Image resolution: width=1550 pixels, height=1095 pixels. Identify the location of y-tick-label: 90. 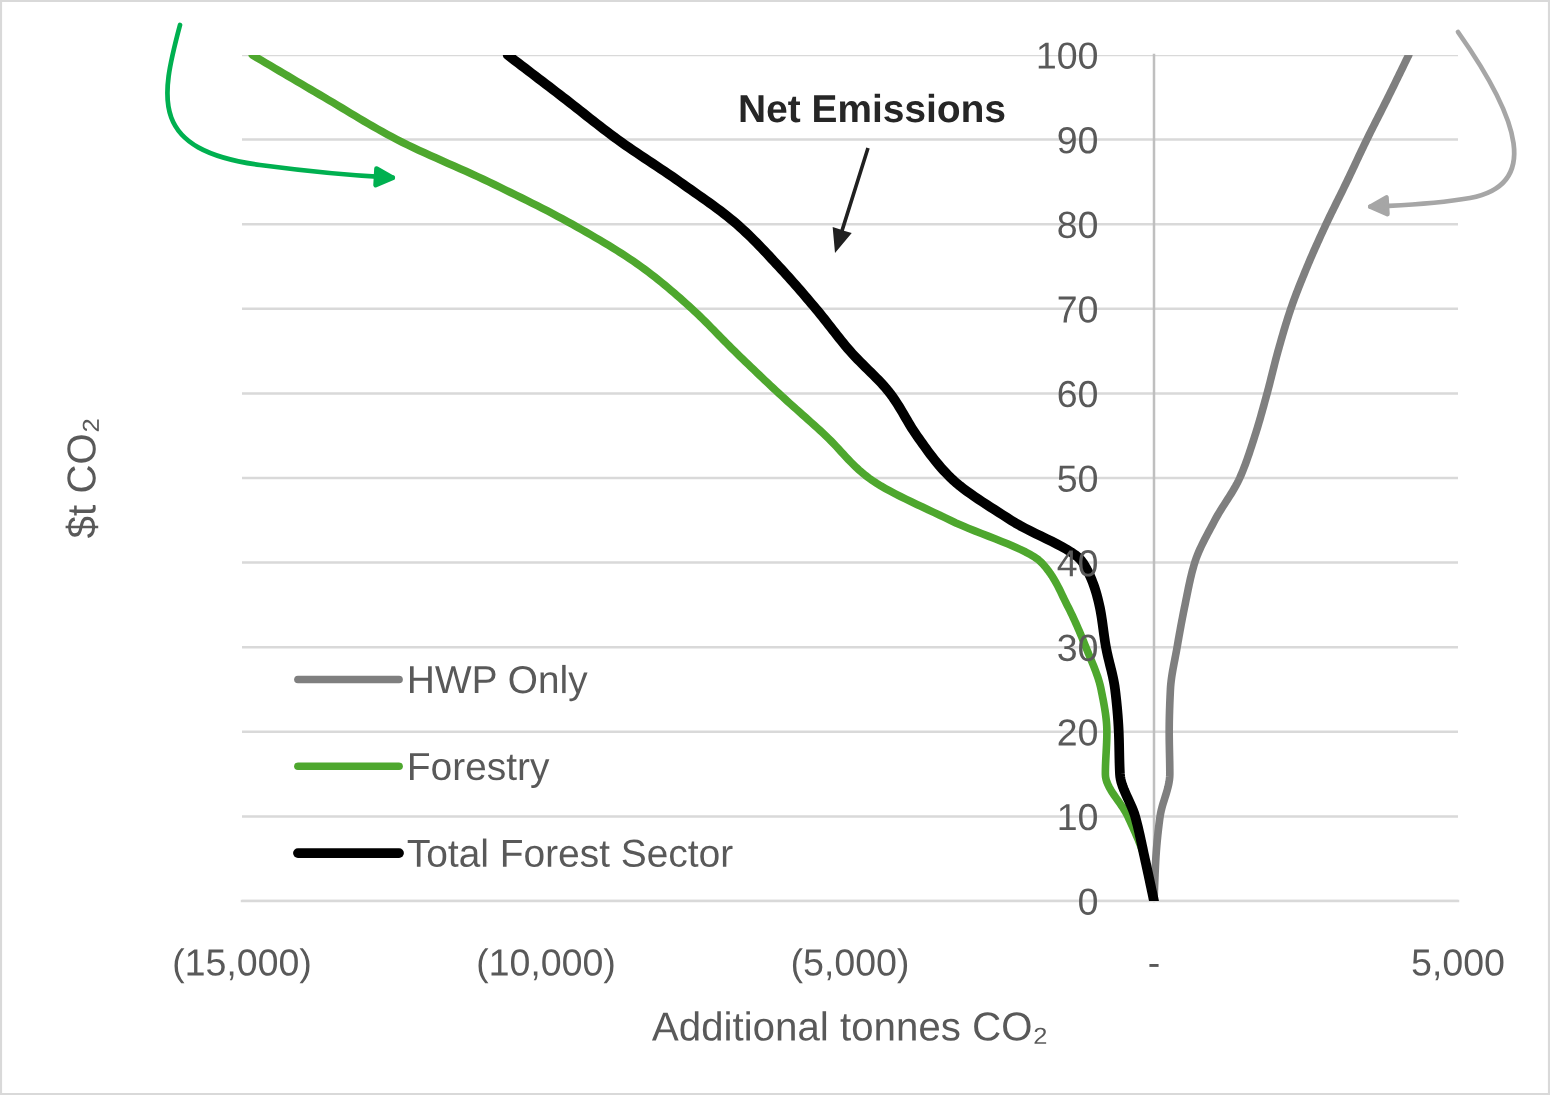
(1077, 140).